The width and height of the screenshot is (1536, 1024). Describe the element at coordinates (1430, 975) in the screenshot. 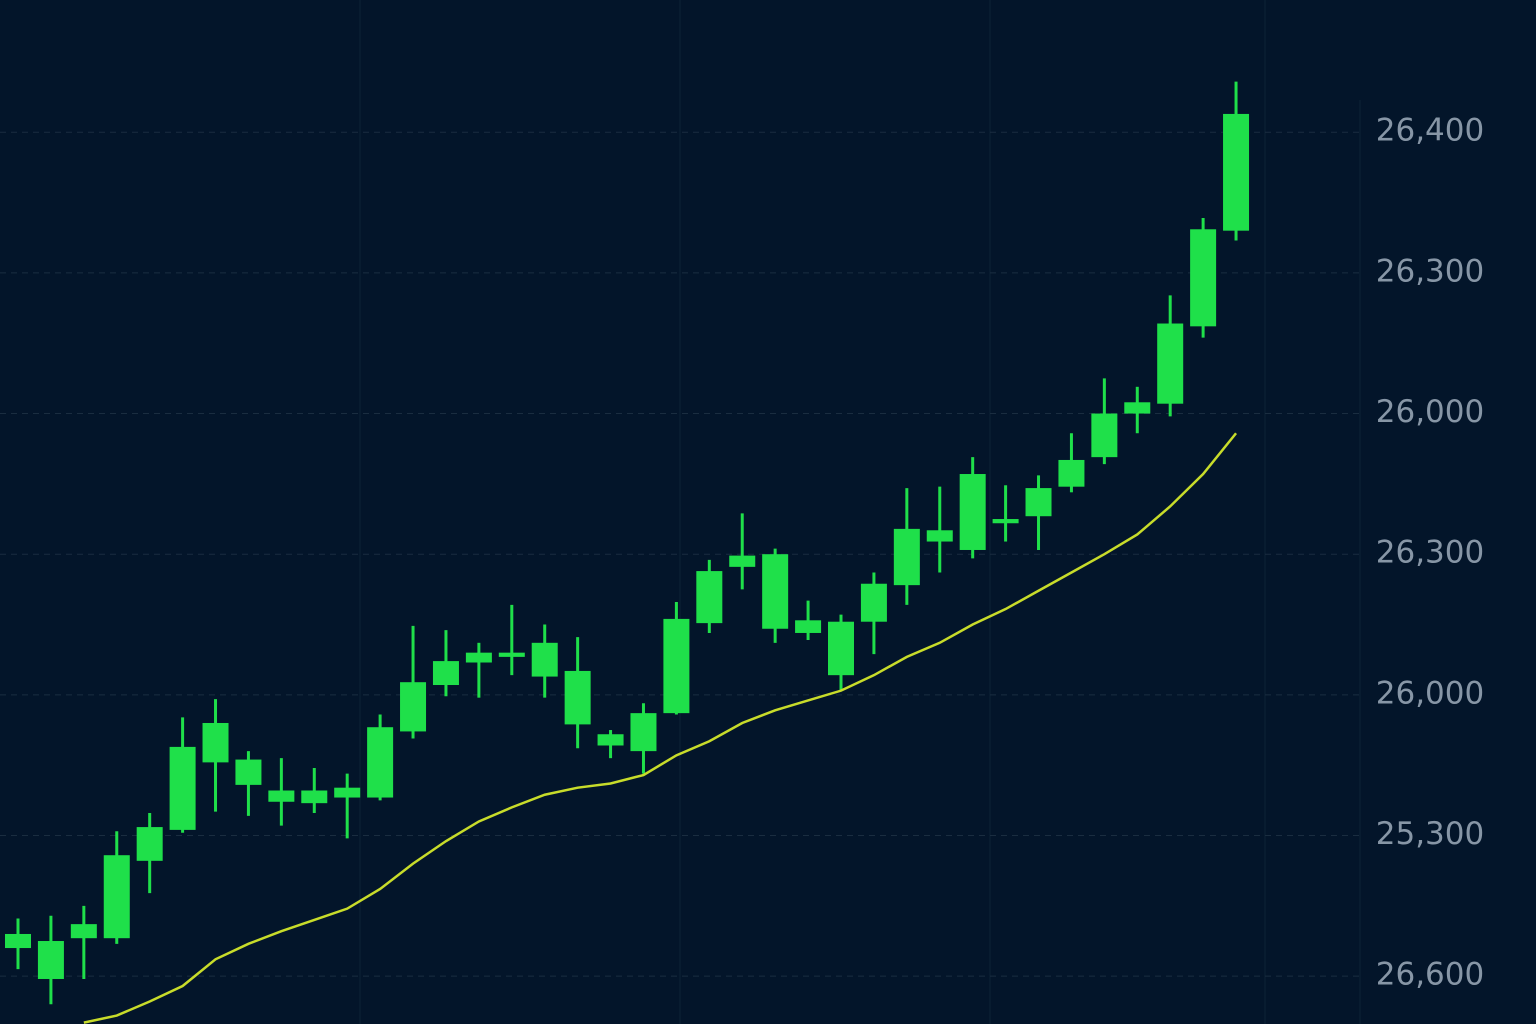

I see `y-tick-label: 26,600` at that location.